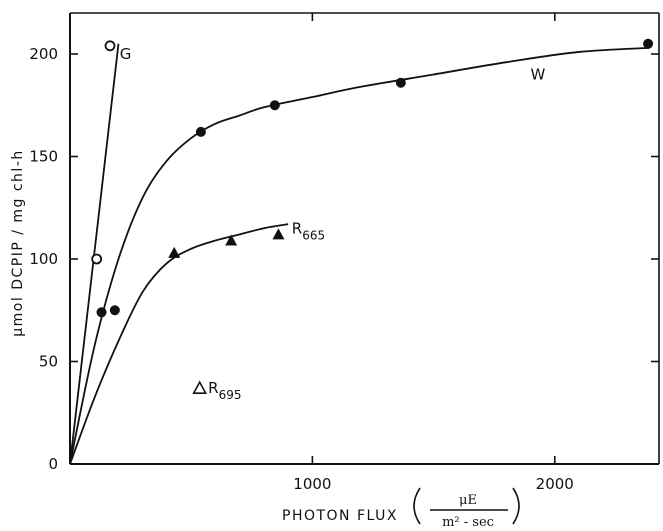 The height and width of the screenshot is (531, 663). I want to click on data-point-r695, so click(200, 387).